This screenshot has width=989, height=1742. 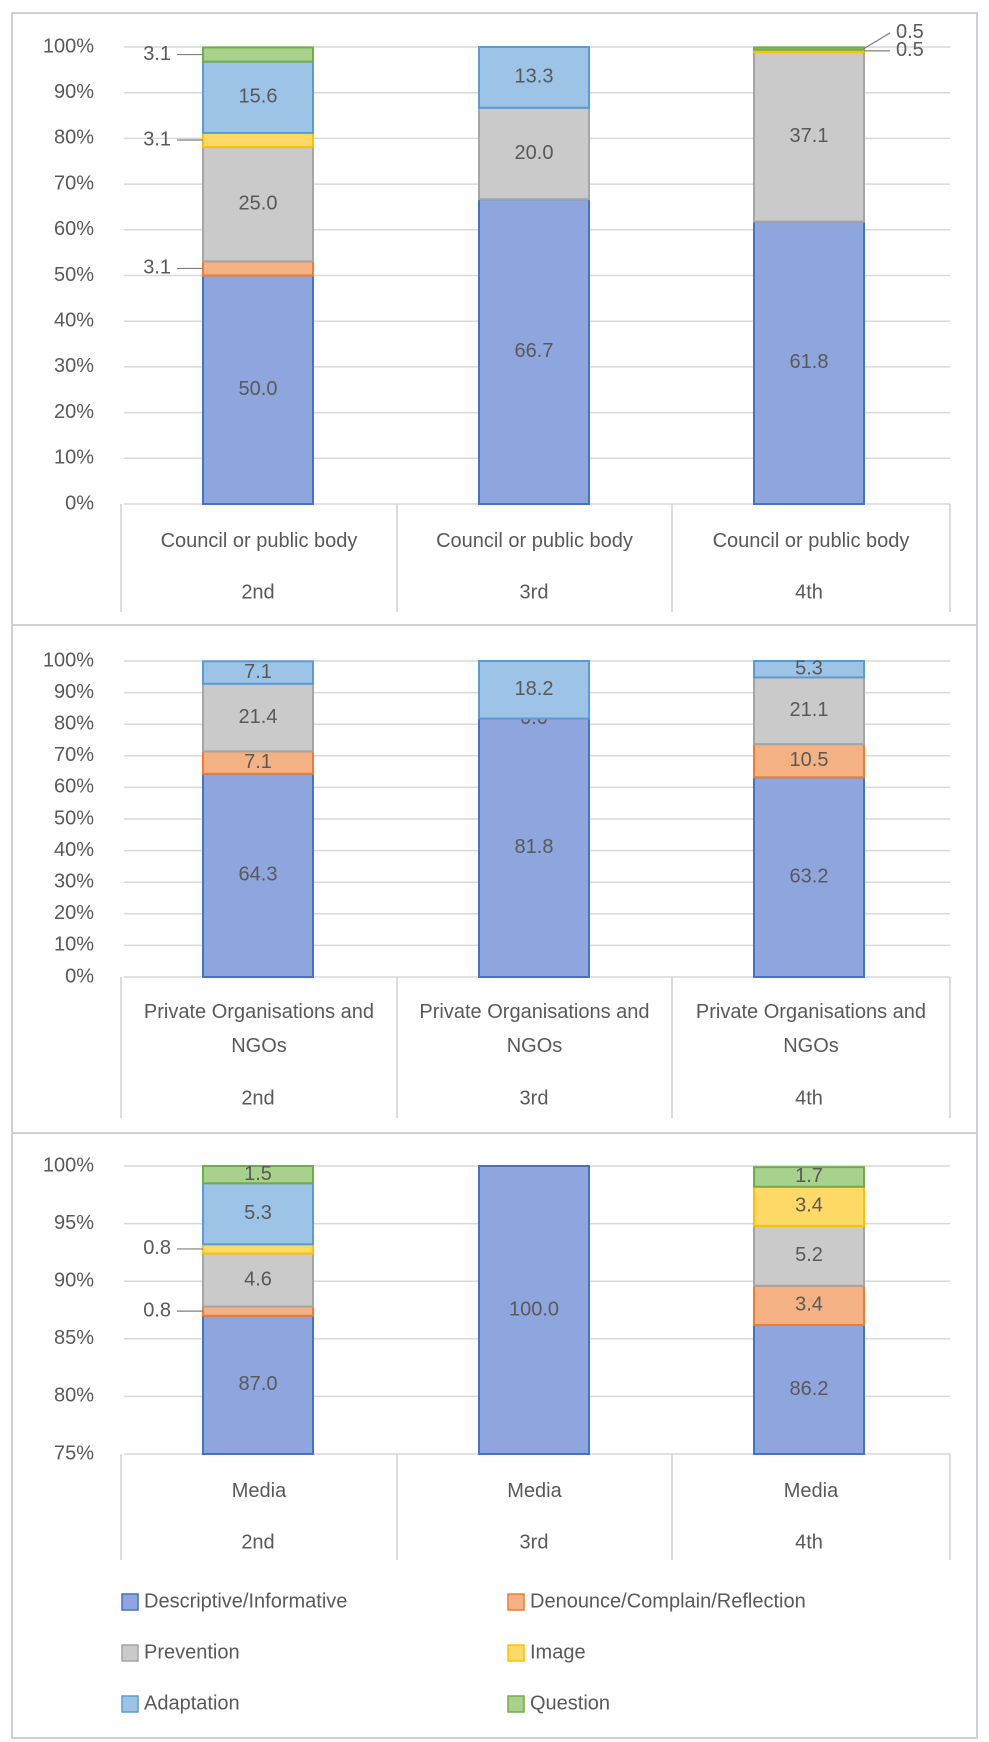 What do you see at coordinates (259, 1029) in the screenshot?
I see `category-group-label: Private Organisations and NGOs` at bounding box center [259, 1029].